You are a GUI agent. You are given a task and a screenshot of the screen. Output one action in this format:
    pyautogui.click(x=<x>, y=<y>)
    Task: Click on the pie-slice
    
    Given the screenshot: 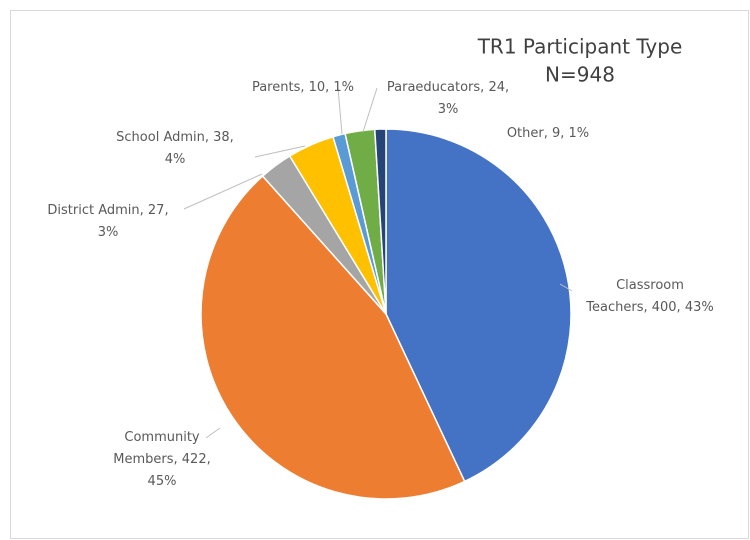 What is the action you would take?
    pyautogui.click(x=380, y=221)
    